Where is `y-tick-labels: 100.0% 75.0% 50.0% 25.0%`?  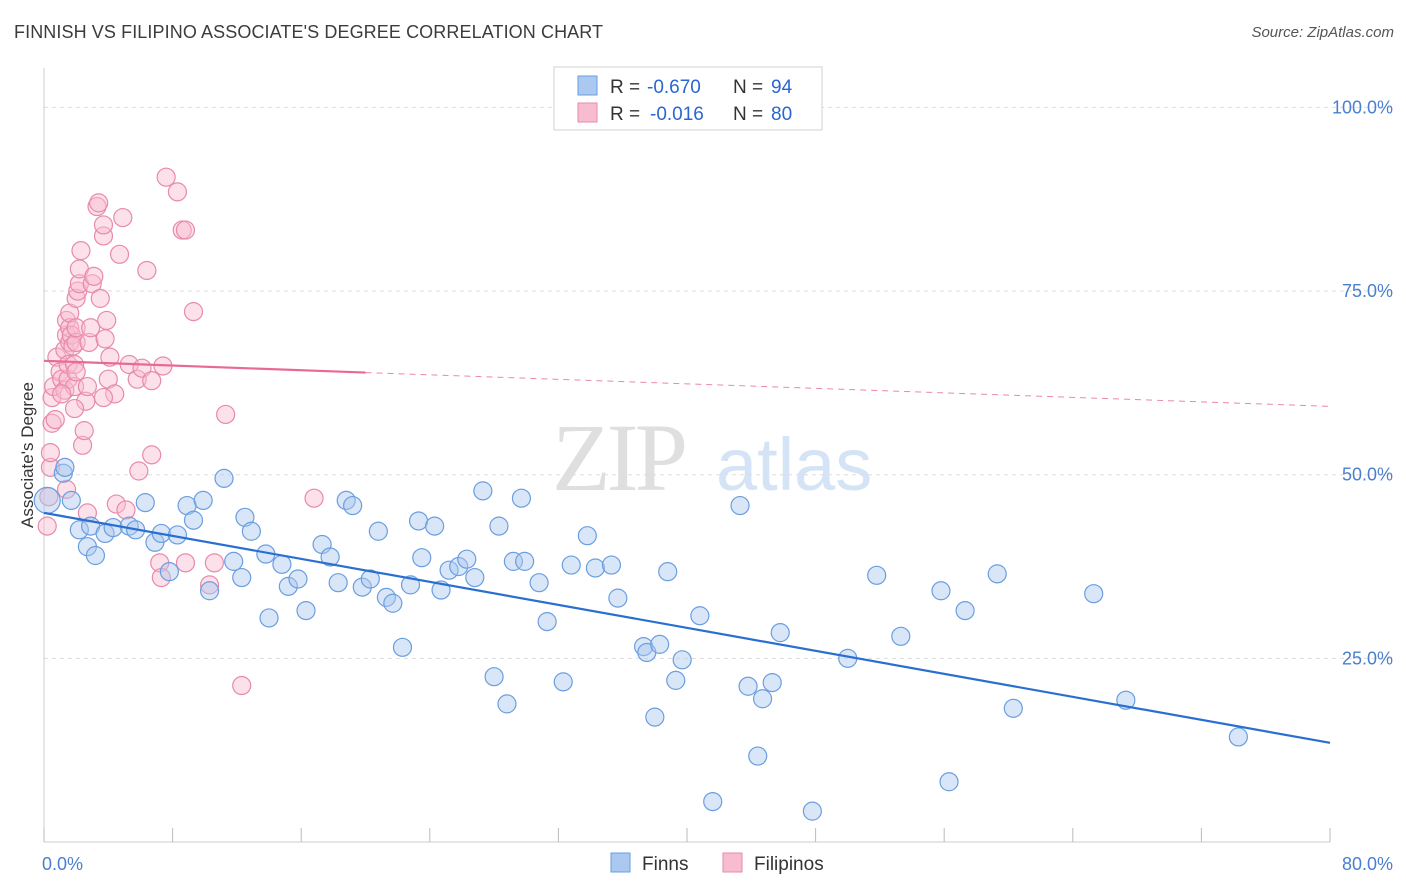
y-tick-labels: 100.0% 75.0% 50.0% 25.0% is located at coordinates (1362, 382).